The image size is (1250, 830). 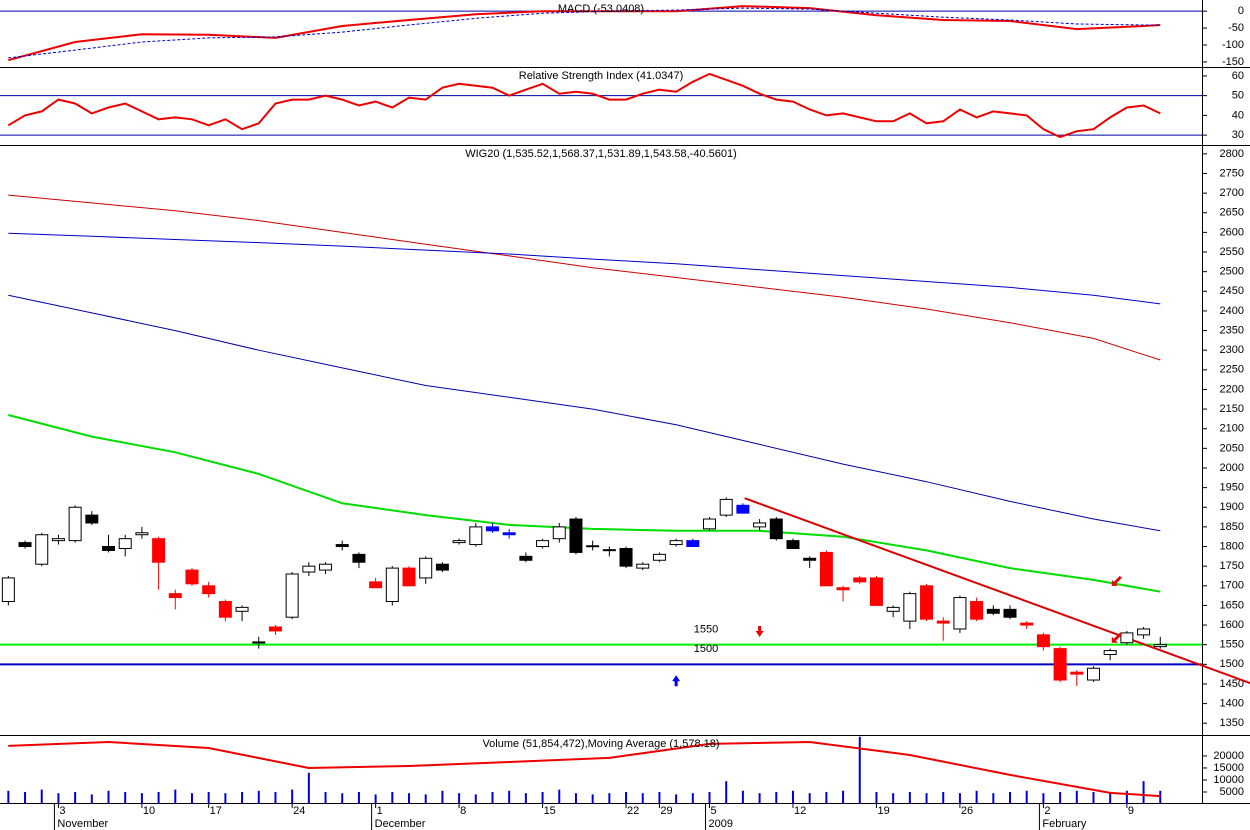 What do you see at coordinates (1232, 291) in the screenshot?
I see `y-tick-label: 2450` at bounding box center [1232, 291].